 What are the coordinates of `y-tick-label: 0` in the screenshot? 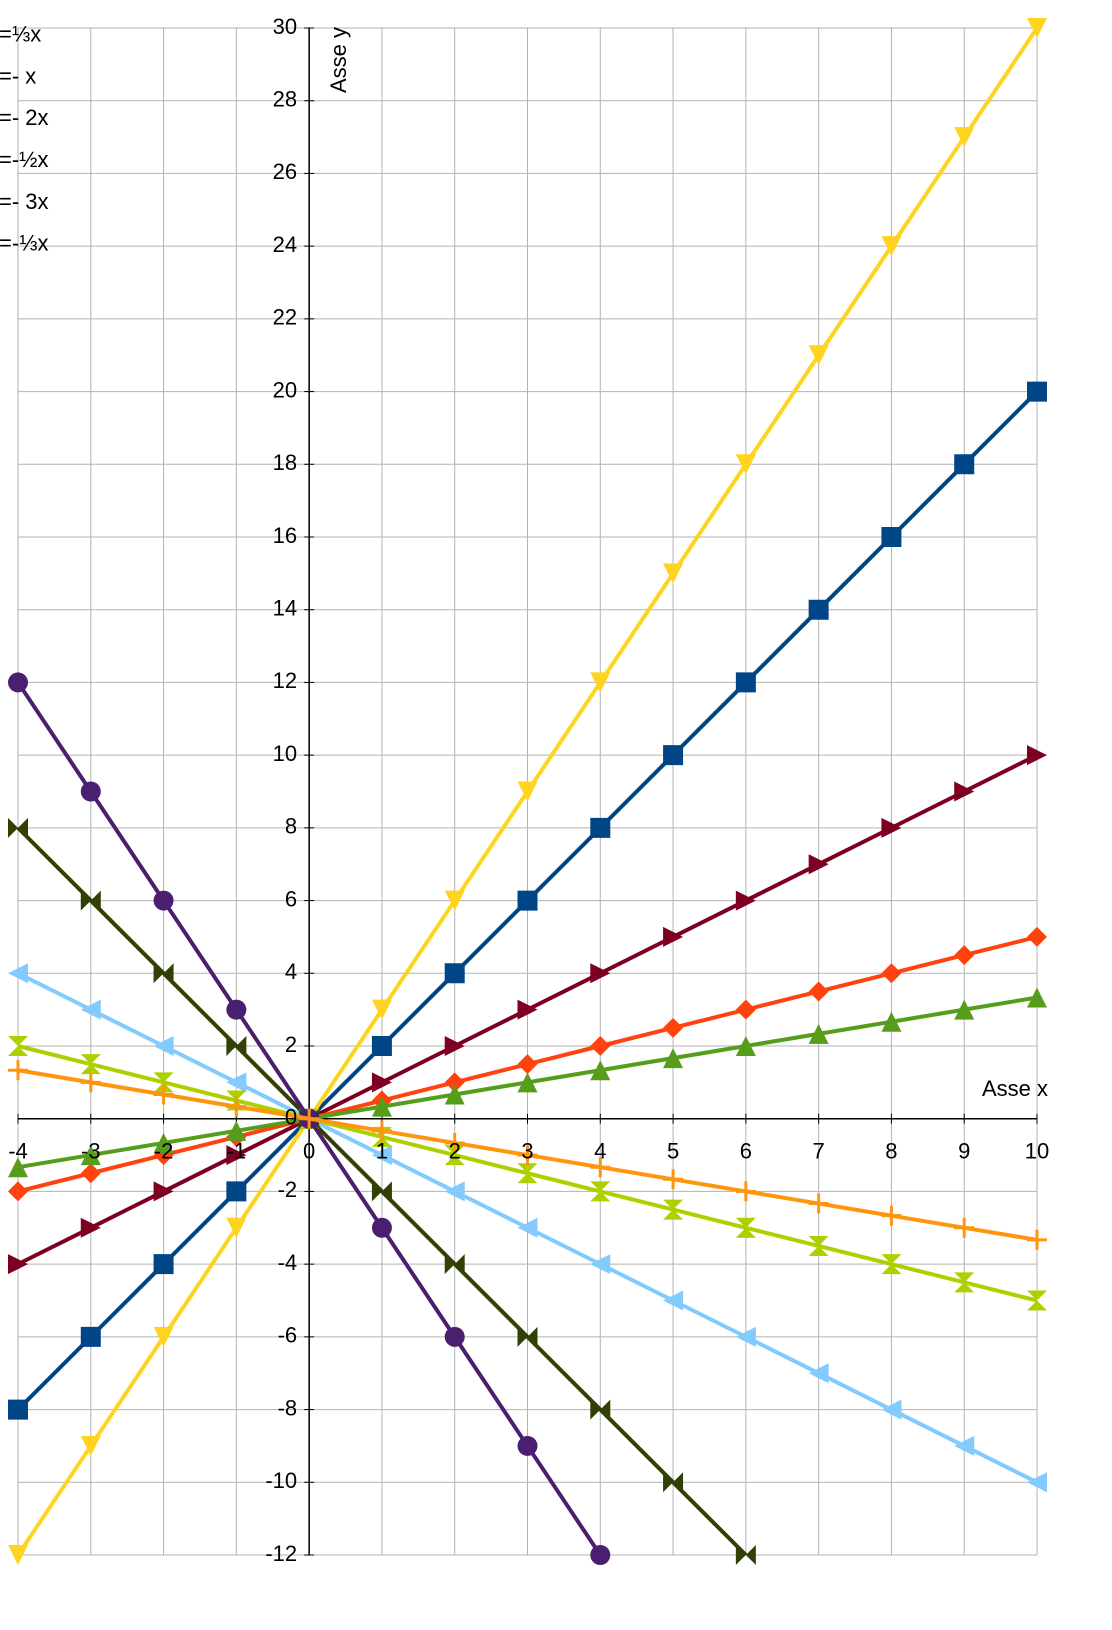 It's located at (291, 1117).